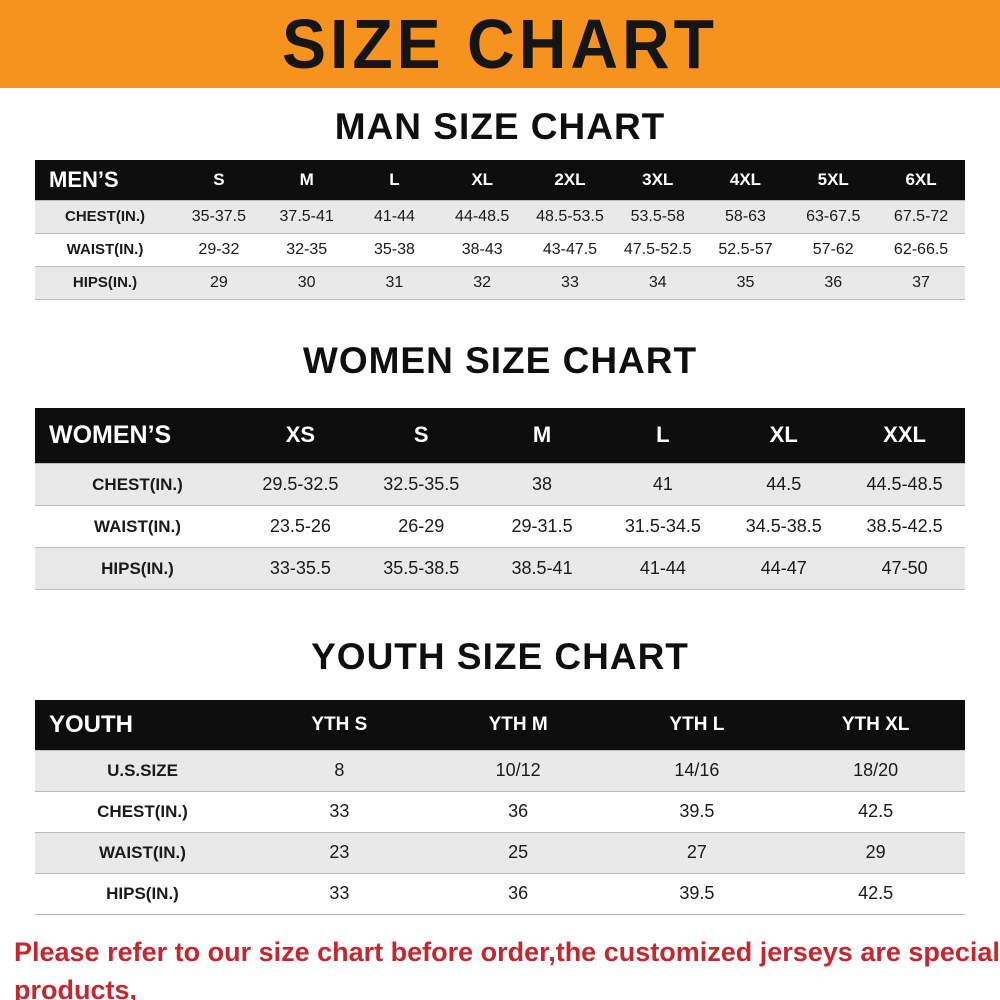 This screenshot has width=1000, height=1000. I want to click on table-cell: 23.5-26, so click(300, 526).